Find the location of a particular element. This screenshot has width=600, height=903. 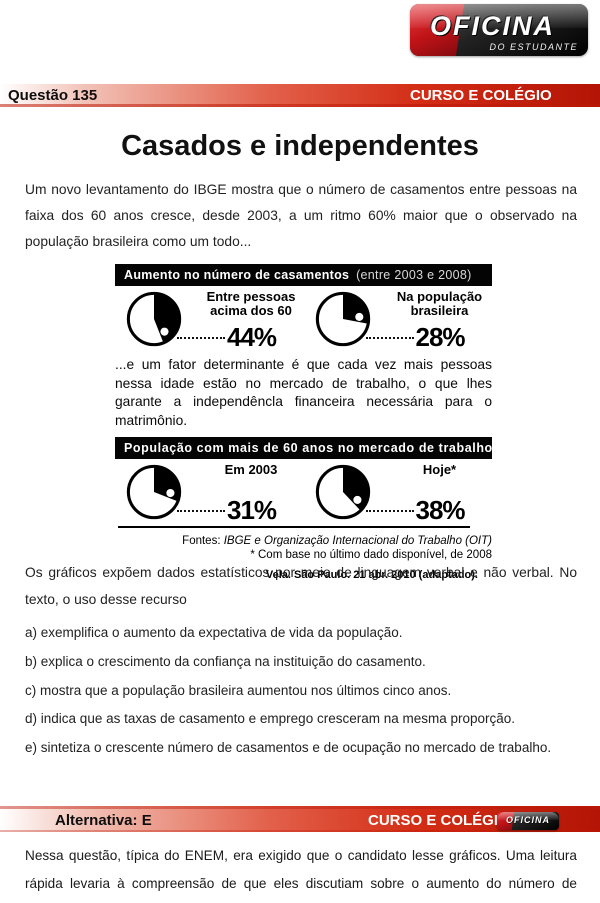

chart-row-labor-market: Em 2003 31% Hoje* 38% is located at coordinates (304, 493).